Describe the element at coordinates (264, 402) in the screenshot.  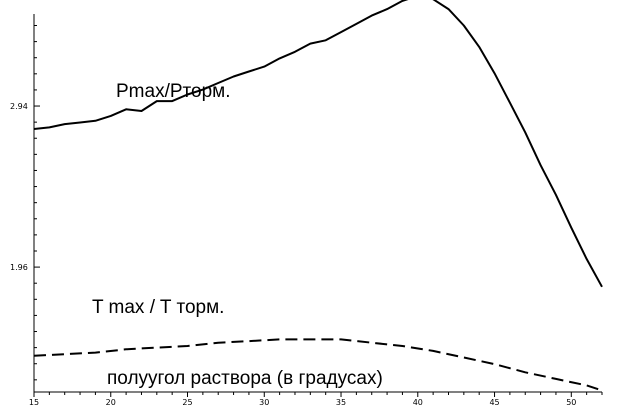
I see `x-tick-label: 30` at that location.